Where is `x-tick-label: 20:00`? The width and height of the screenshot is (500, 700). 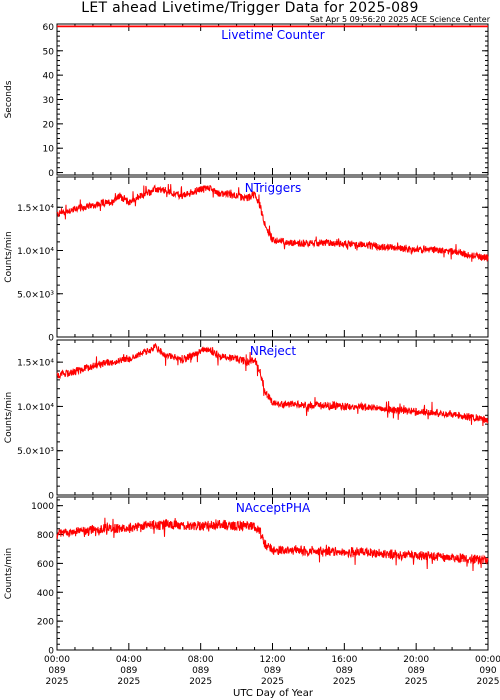 x-tick-label: 20:00 is located at coordinates (416, 660).